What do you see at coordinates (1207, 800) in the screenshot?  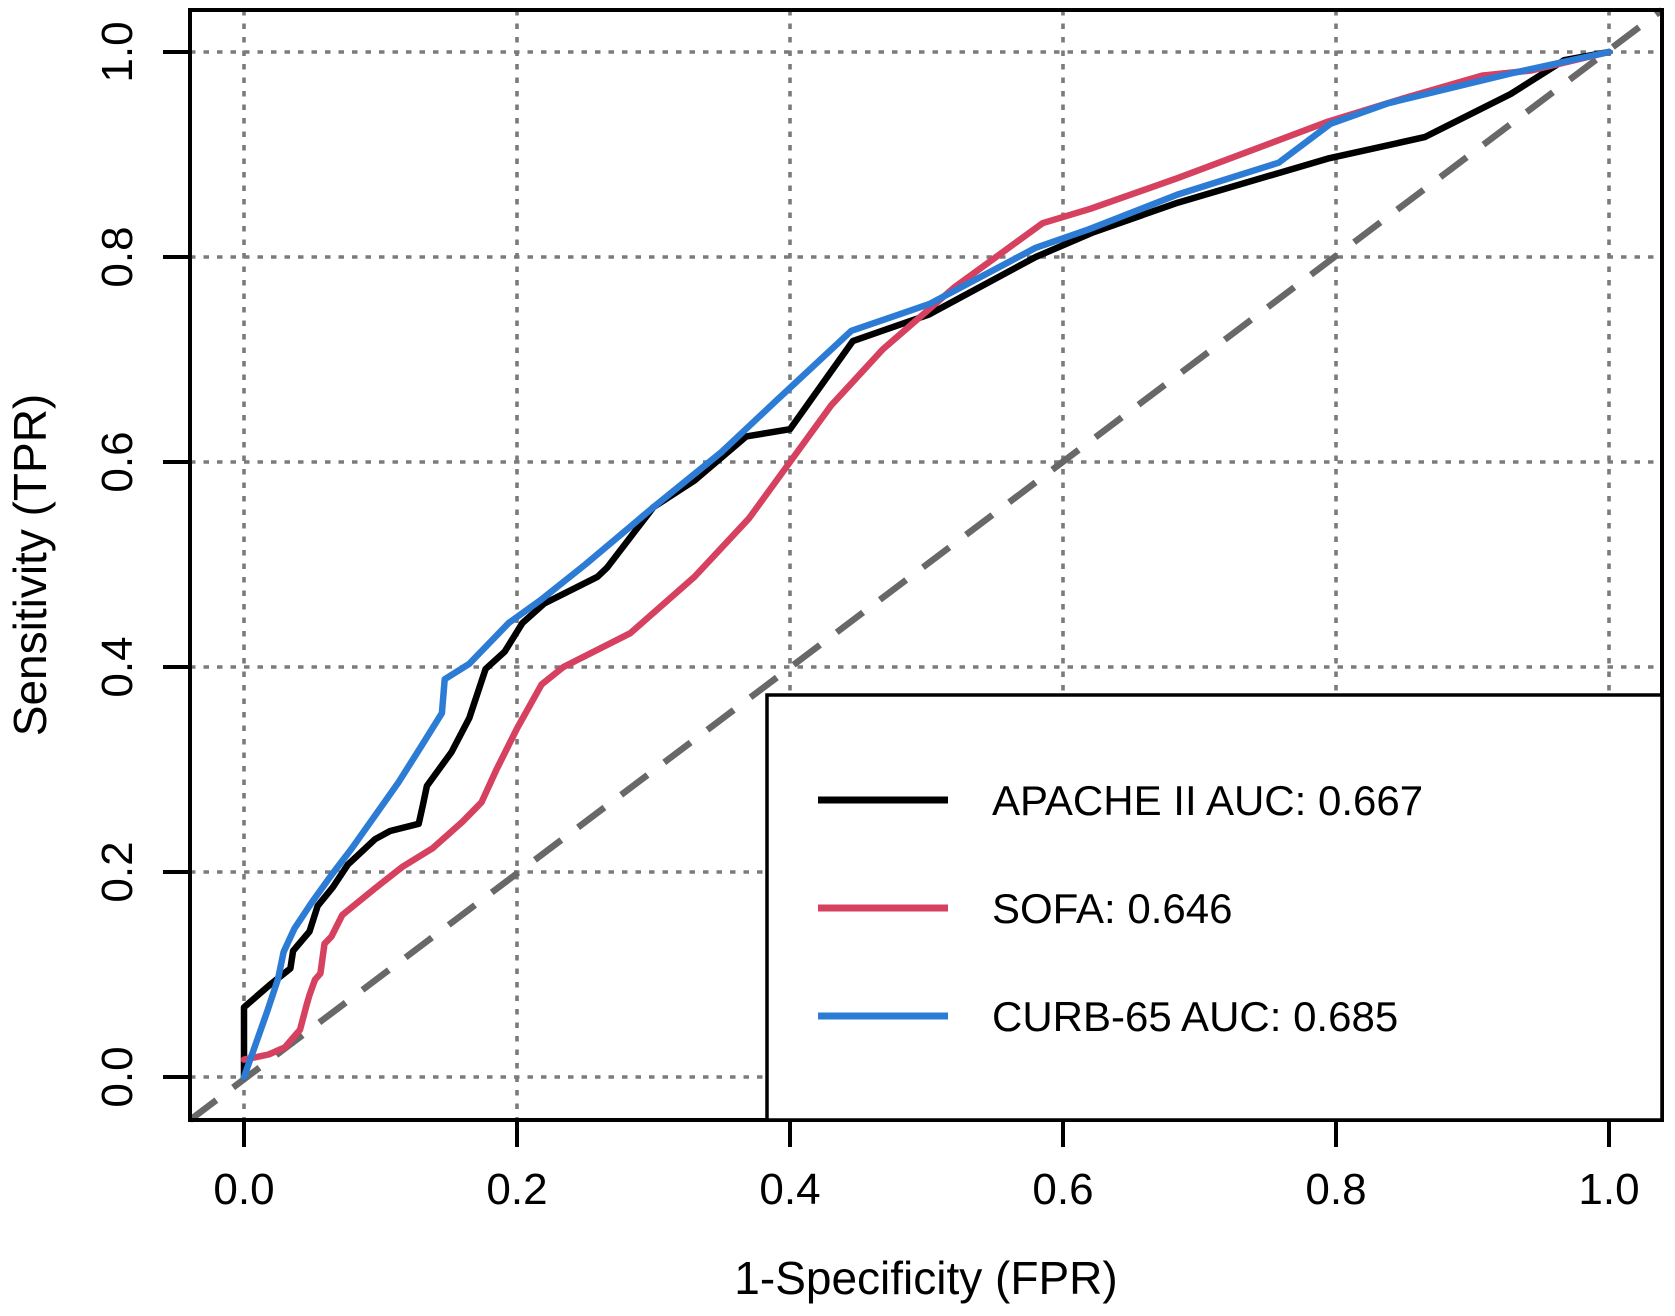 I see `legend-label-apache-ii: APACHE II AUC: 0.667` at bounding box center [1207, 800].